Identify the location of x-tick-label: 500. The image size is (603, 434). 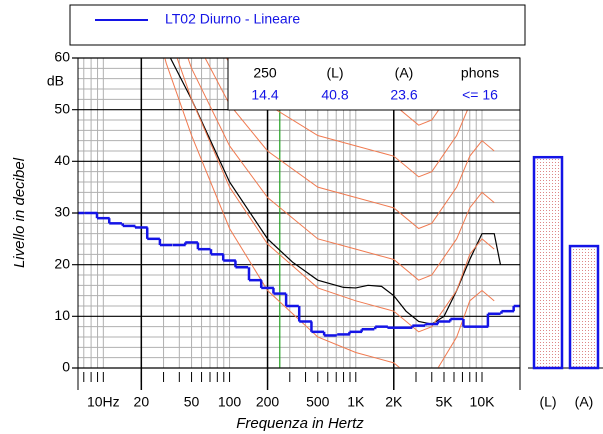
(318, 402).